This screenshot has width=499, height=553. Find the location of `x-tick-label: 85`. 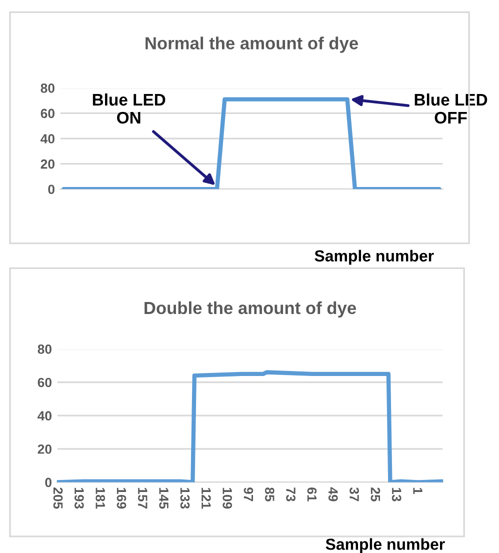

x-tick-label: 85 is located at coordinates (269, 494).